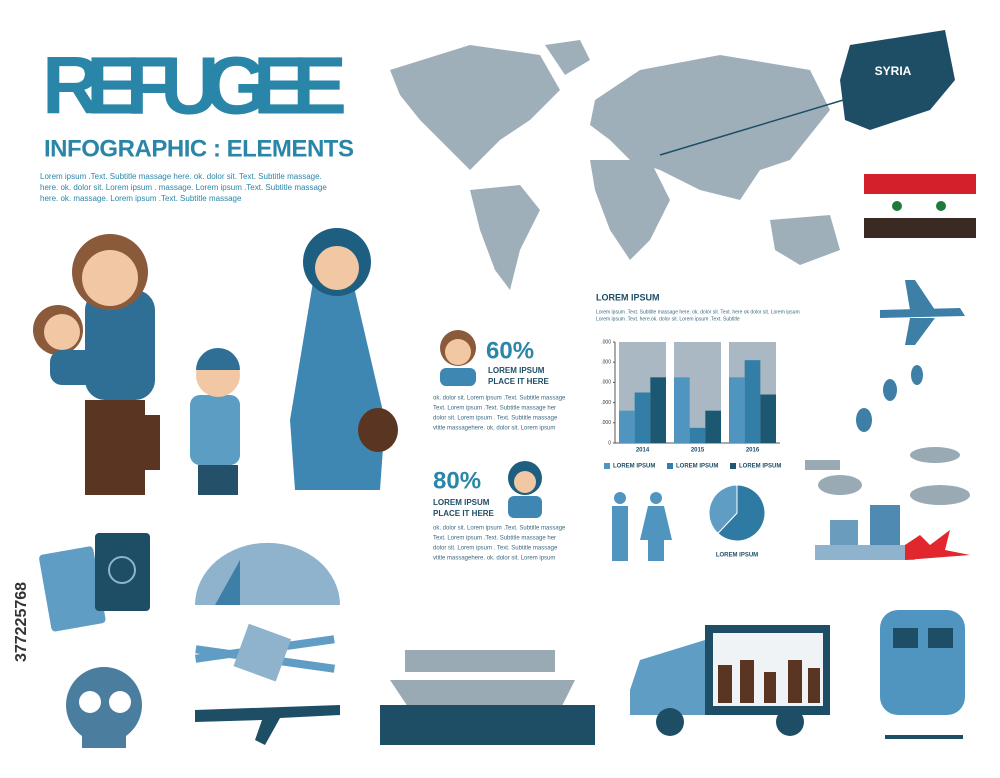  What do you see at coordinates (628, 297) in the screenshot?
I see `chart-title: LOREM IPSUM` at bounding box center [628, 297].